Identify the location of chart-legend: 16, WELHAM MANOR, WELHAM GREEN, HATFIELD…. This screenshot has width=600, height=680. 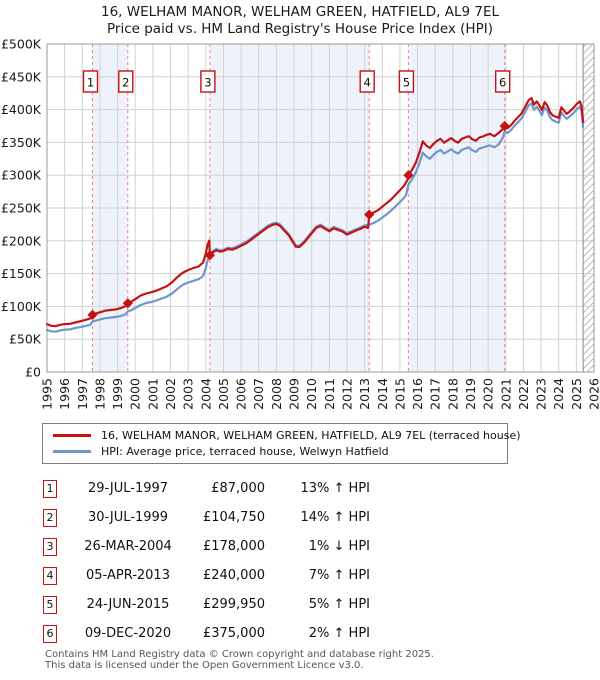
(281, 443).